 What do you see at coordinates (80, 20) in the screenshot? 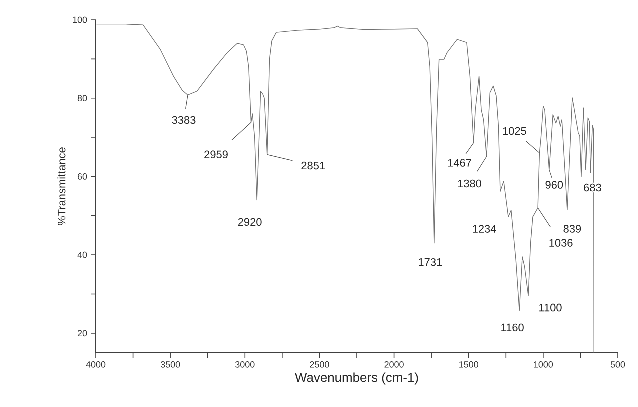
I see `y-tick-label: 100` at bounding box center [80, 20].